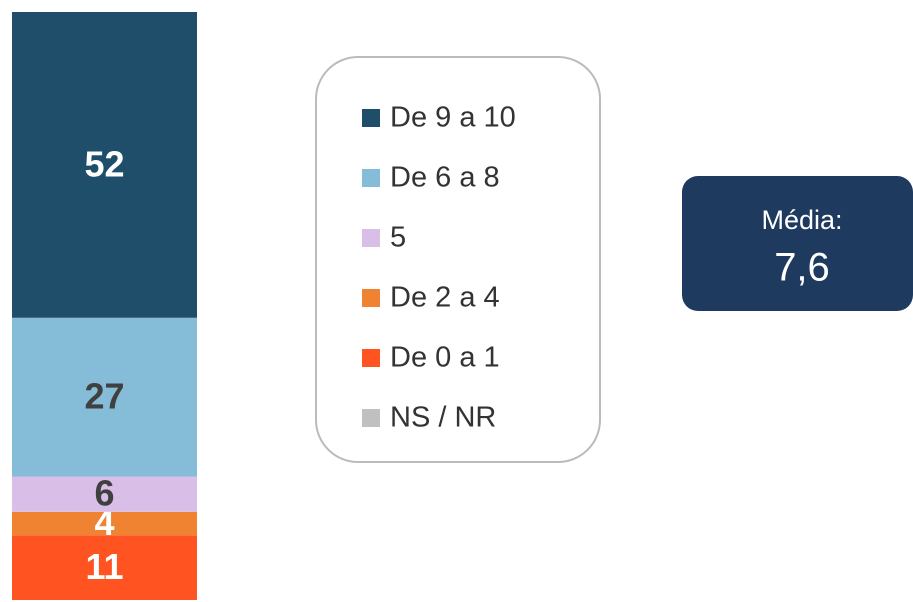 The height and width of the screenshot is (602, 913). I want to click on average-box, so click(797, 243).